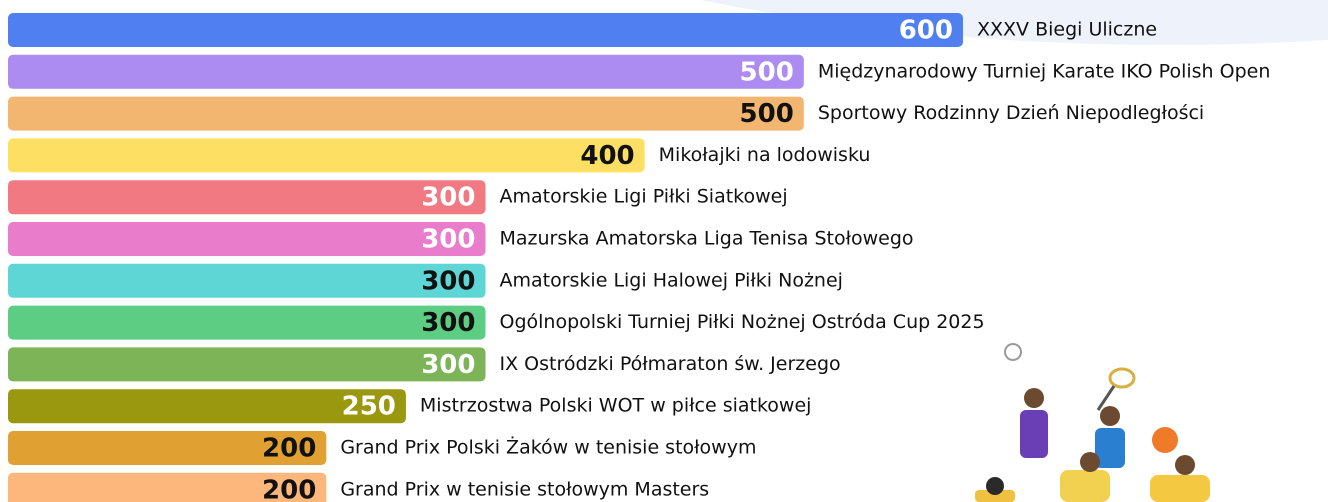 This screenshot has width=1328, height=502. Describe the element at coordinates (707, 239) in the screenshot. I see `category-label: Mazurska Amatorska Liga Tenisa Stołowego` at that location.